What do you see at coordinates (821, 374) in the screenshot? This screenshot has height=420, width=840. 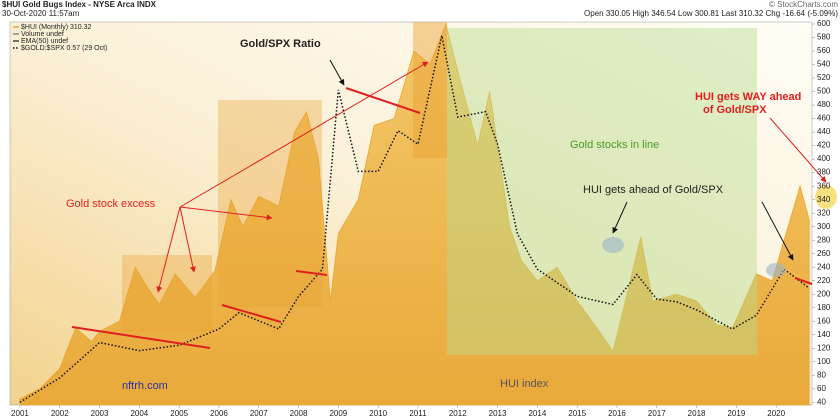 I see `y-tick-label: 80` at bounding box center [821, 374].